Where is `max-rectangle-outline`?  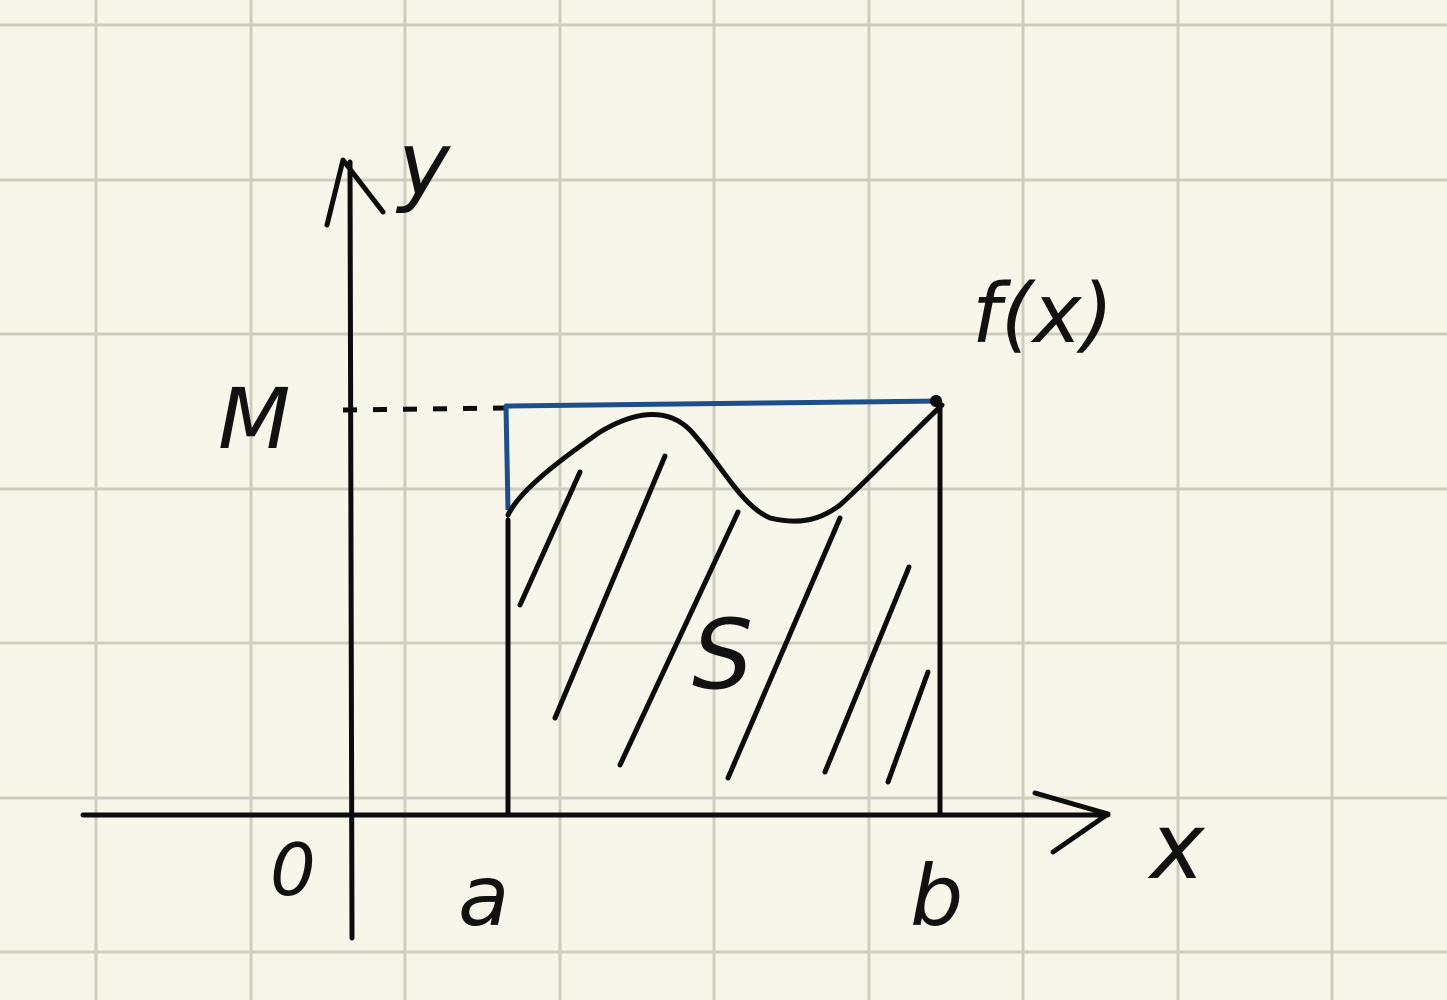
max-rectangle-outline is located at coordinates (722, 454).